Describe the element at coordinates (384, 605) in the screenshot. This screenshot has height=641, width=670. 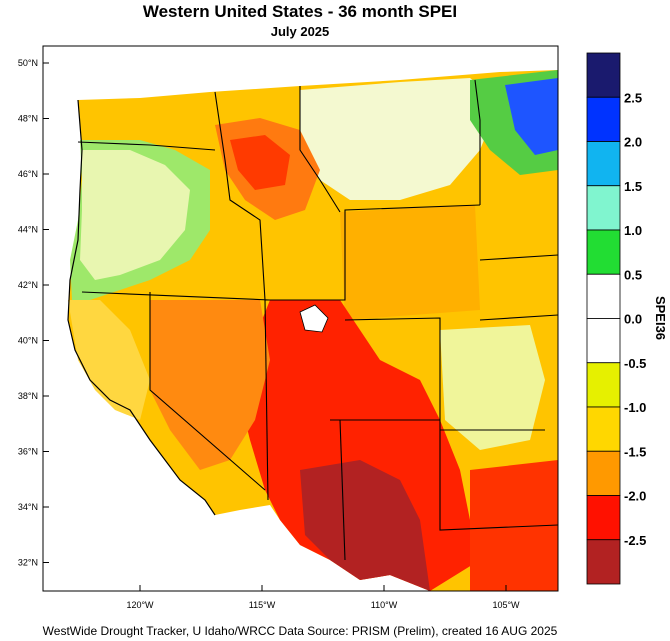
I see `longitude-label: 110°W` at that location.